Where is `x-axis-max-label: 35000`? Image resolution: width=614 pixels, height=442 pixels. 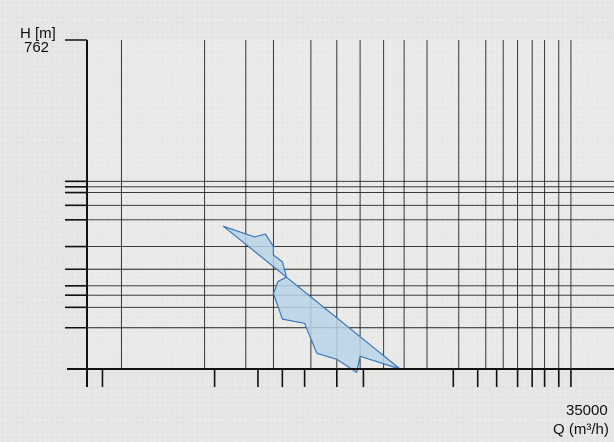 x-axis-max-label: 35000 is located at coordinates (587, 410).